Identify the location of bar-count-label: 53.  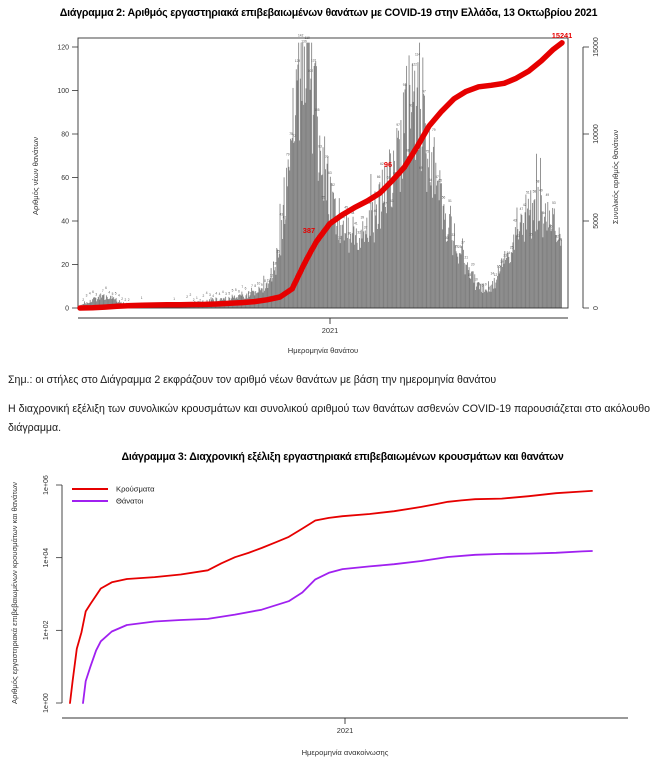
(554, 203).